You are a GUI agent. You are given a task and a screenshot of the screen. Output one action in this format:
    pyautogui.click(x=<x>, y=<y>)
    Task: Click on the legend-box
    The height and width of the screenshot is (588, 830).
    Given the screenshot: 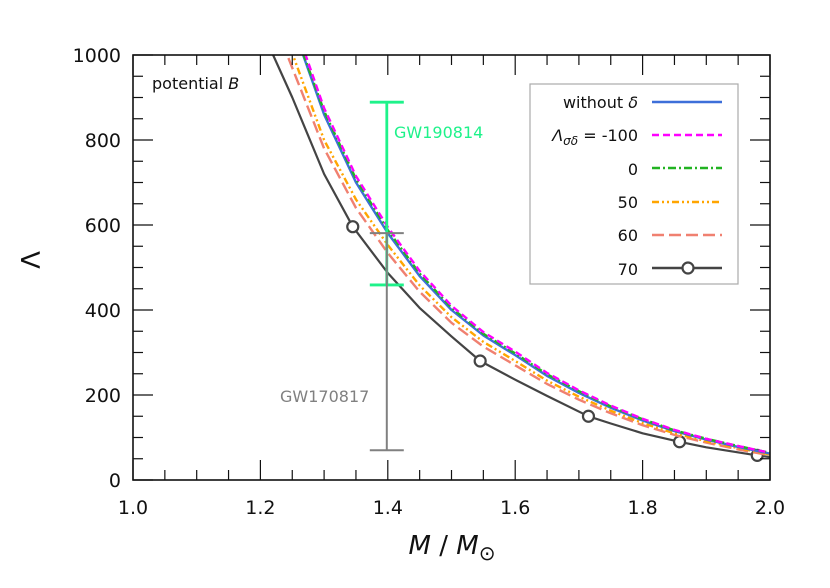 What is the action you would take?
    pyautogui.click(x=634, y=184)
    